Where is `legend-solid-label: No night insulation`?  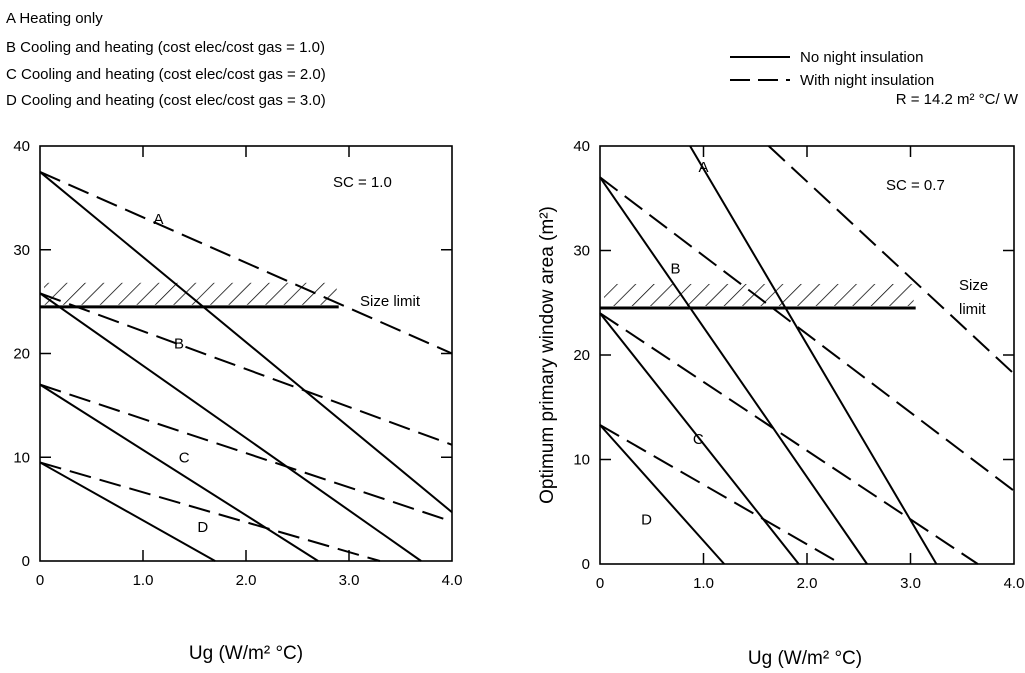
legend-solid-label: No night insulation is located at coordinates (861, 57).